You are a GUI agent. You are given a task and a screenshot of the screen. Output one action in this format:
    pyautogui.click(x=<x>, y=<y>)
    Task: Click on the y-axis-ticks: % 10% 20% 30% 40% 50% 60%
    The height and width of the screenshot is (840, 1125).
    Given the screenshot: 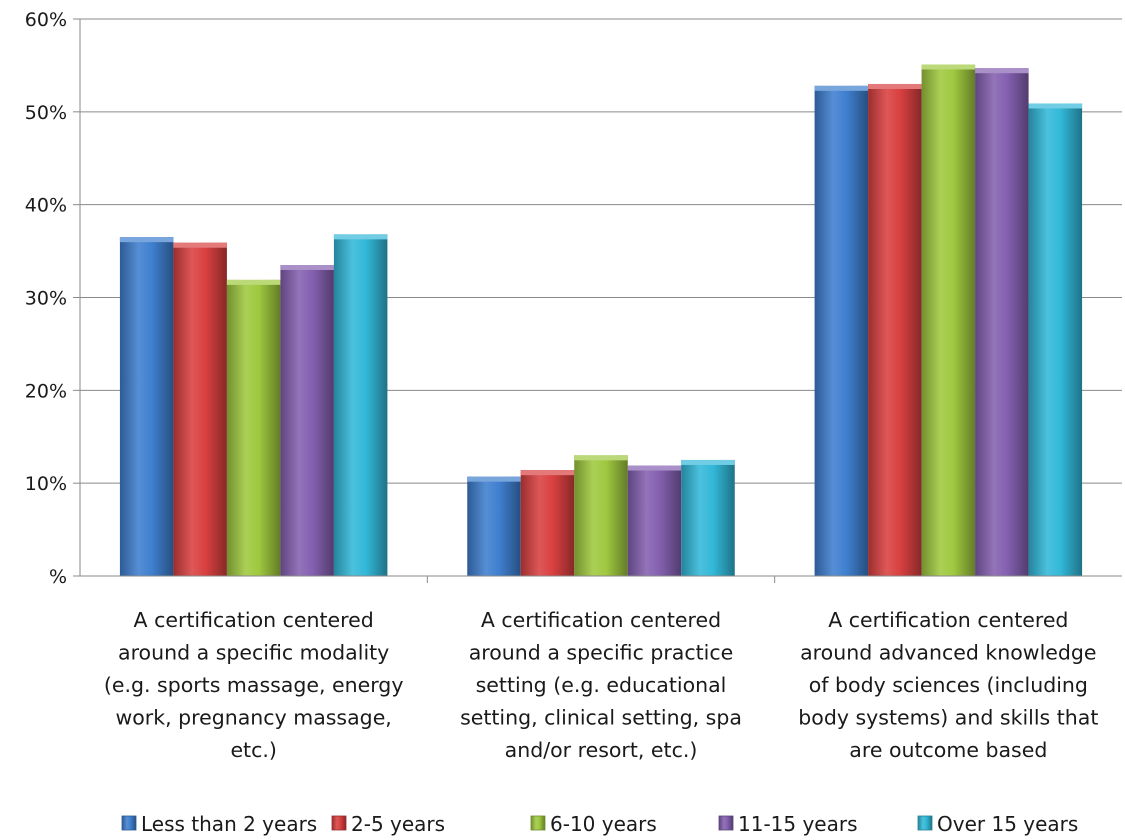 What is the action you would take?
    pyautogui.click(x=52, y=298)
    